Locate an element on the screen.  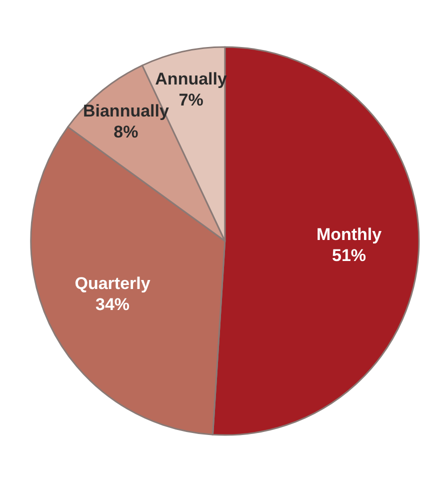
data-label: 7% is located at coordinates (191, 100).